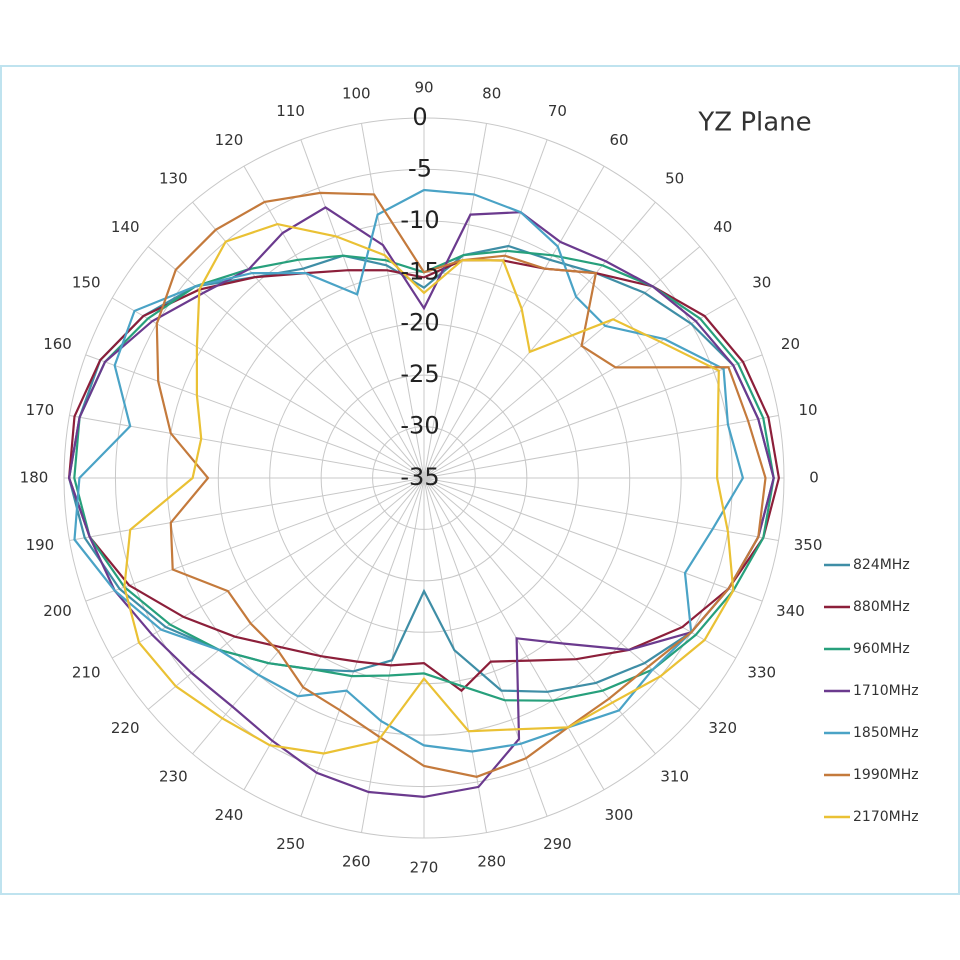 Image resolution: width=960 pixels, height=960 pixels. What do you see at coordinates (886, 775) in the screenshot?
I see `legend-label: 1990MHz` at bounding box center [886, 775].